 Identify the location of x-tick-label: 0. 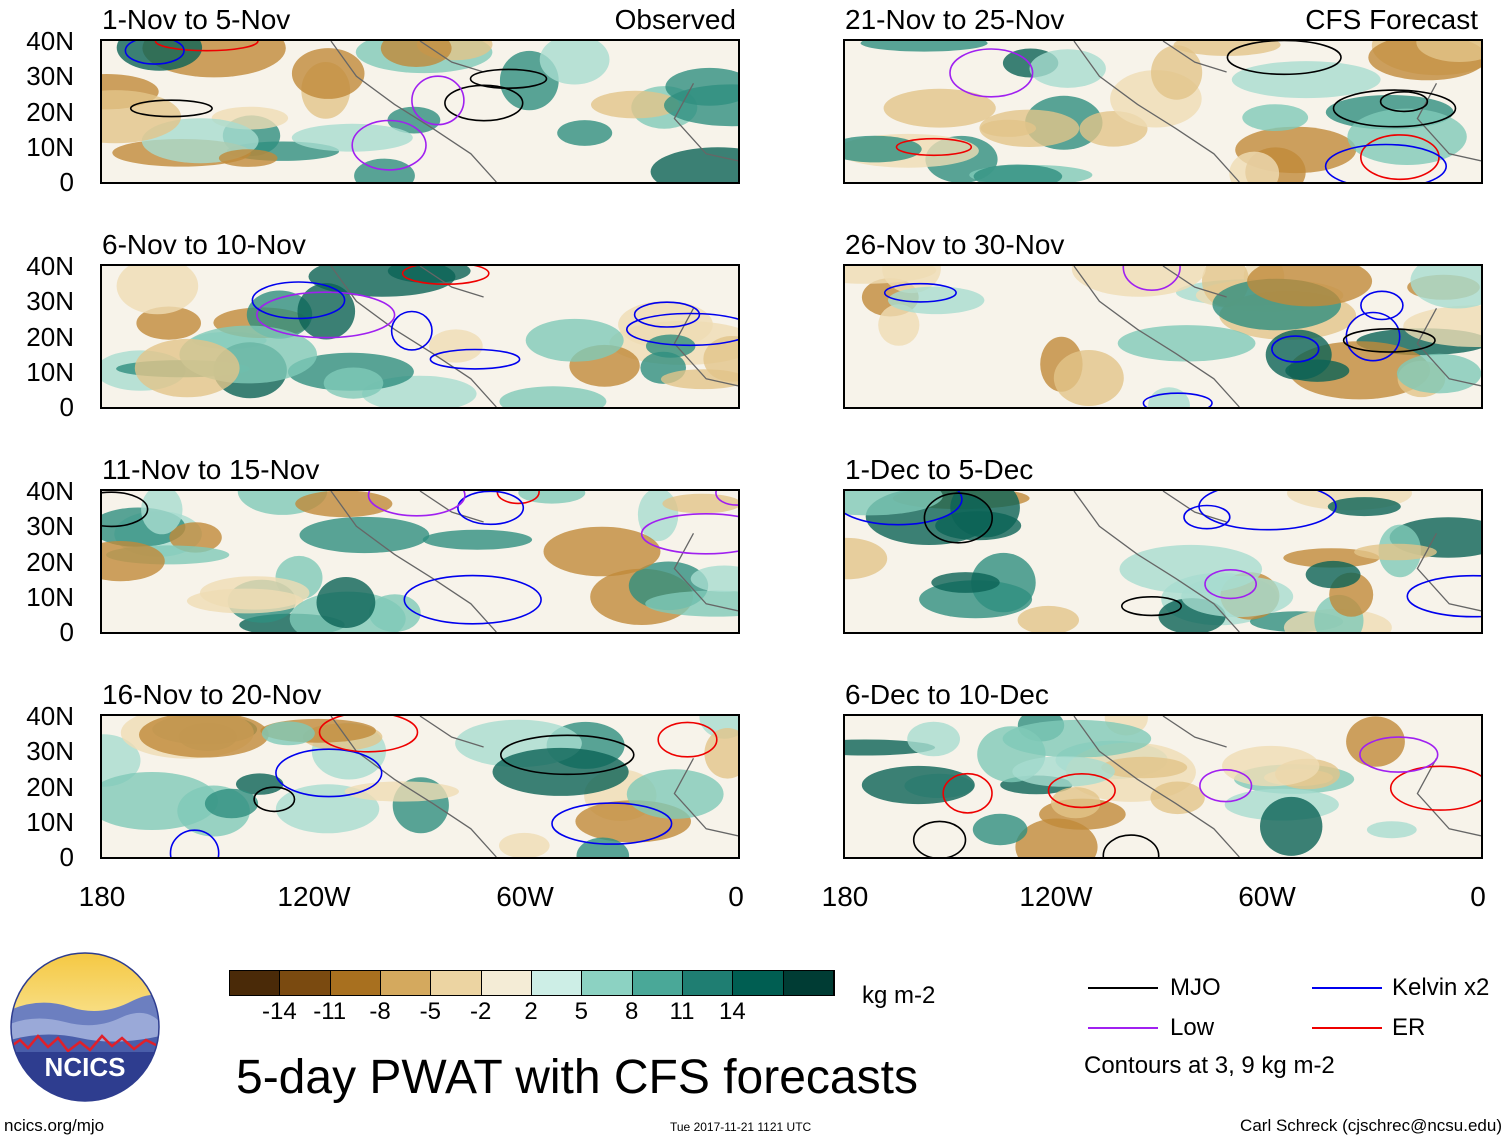
(1478, 896).